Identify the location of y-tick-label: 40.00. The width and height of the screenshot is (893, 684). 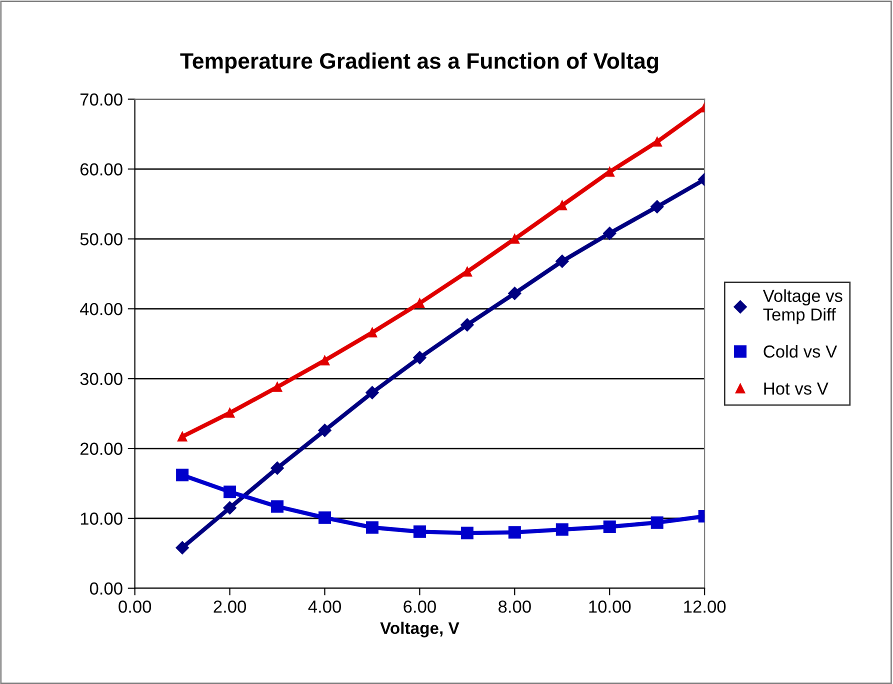
(101, 309).